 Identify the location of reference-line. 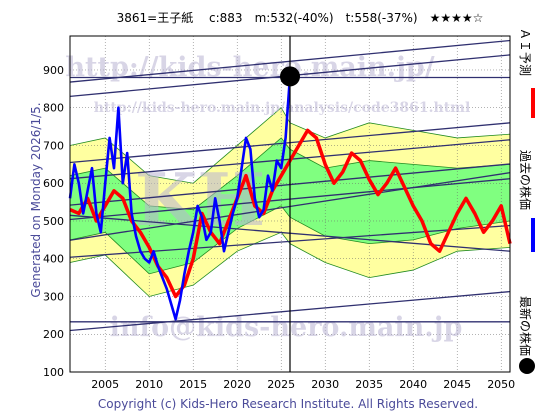
(290, 204).